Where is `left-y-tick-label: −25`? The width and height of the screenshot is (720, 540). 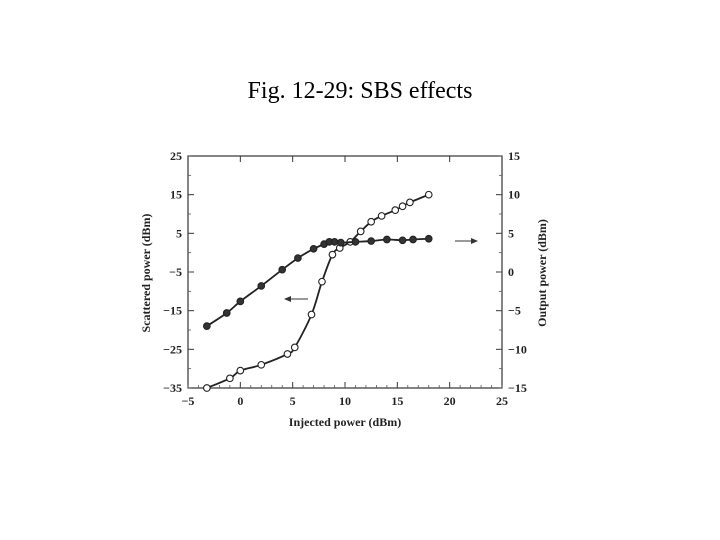 left-y-tick-label: −25 is located at coordinates (172, 349).